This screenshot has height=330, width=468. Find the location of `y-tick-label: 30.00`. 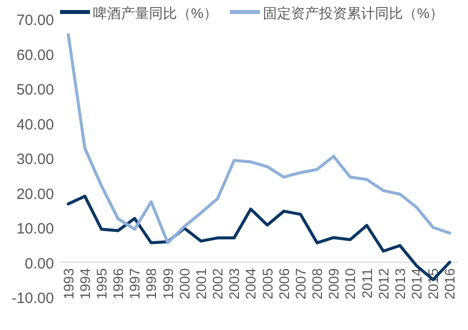

y-tick-label: 30.00 is located at coordinates (35, 159).